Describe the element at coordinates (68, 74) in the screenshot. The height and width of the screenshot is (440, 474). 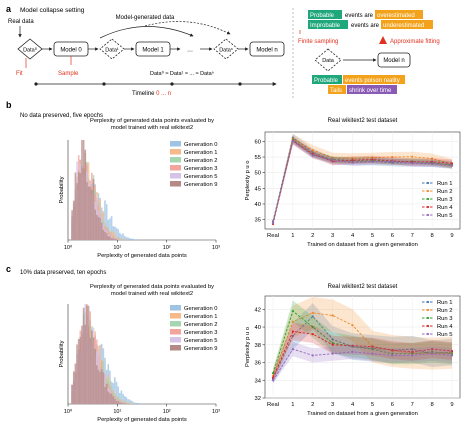
I see `sample-label: Sample` at that location.